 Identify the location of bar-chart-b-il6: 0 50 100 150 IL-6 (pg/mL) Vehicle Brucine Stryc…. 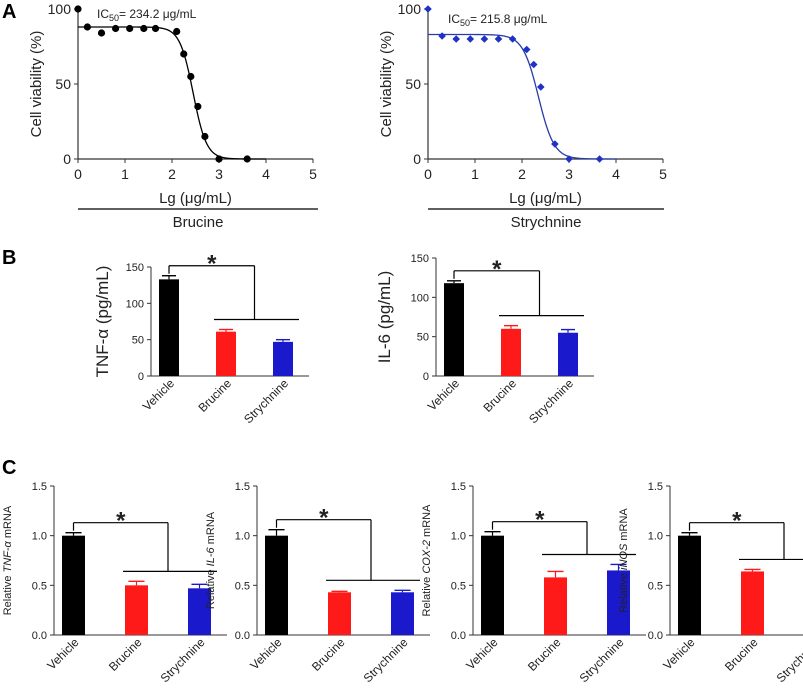
(484, 339).